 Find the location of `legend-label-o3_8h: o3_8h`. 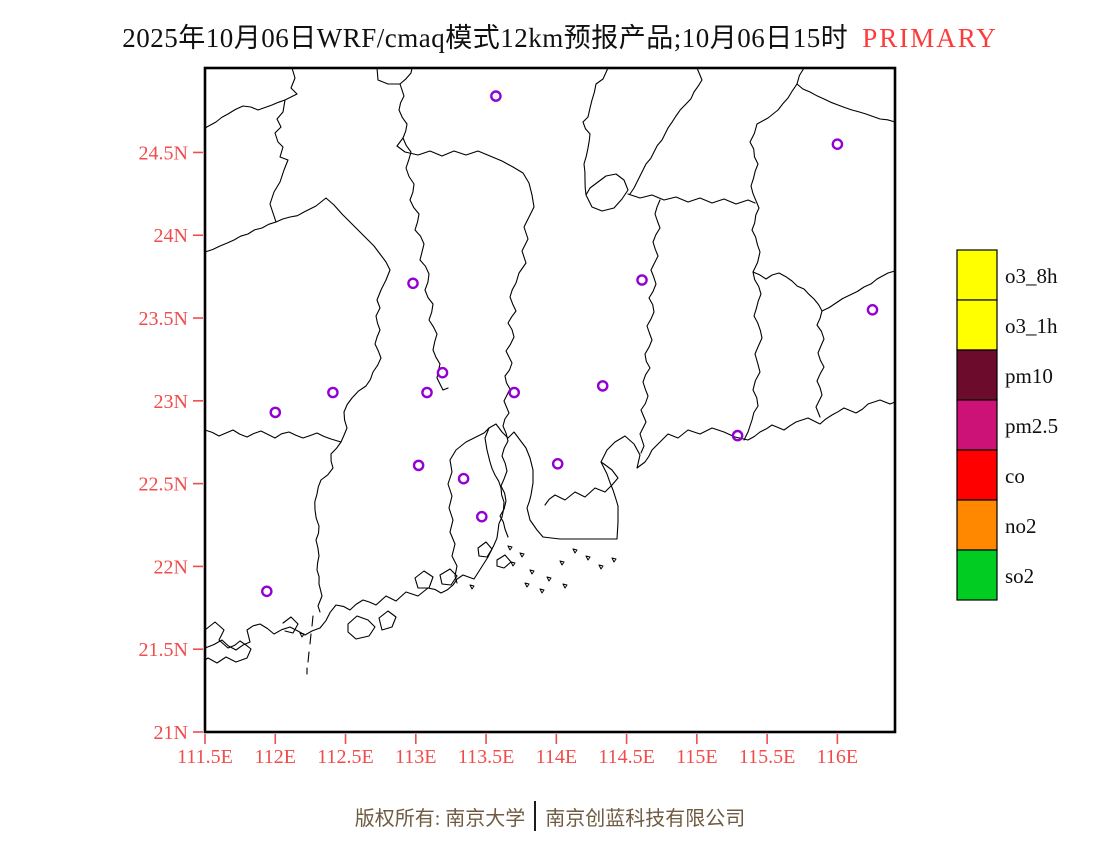

legend-label-o3_8h: o3_8h is located at coordinates (1031, 276).